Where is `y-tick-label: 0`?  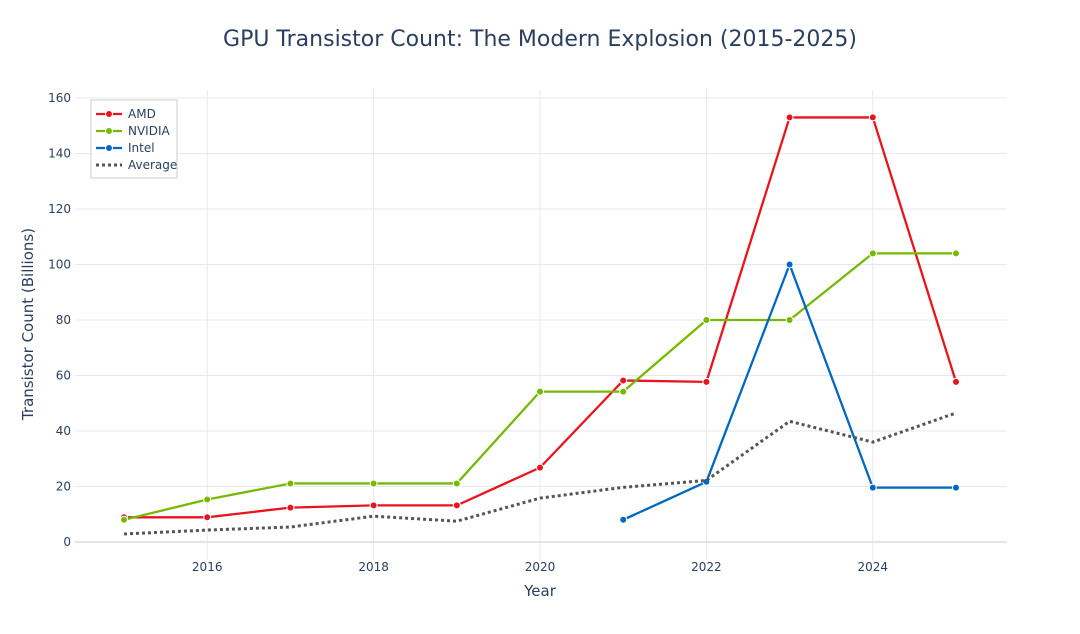 y-tick-label: 0 is located at coordinates (67, 542).